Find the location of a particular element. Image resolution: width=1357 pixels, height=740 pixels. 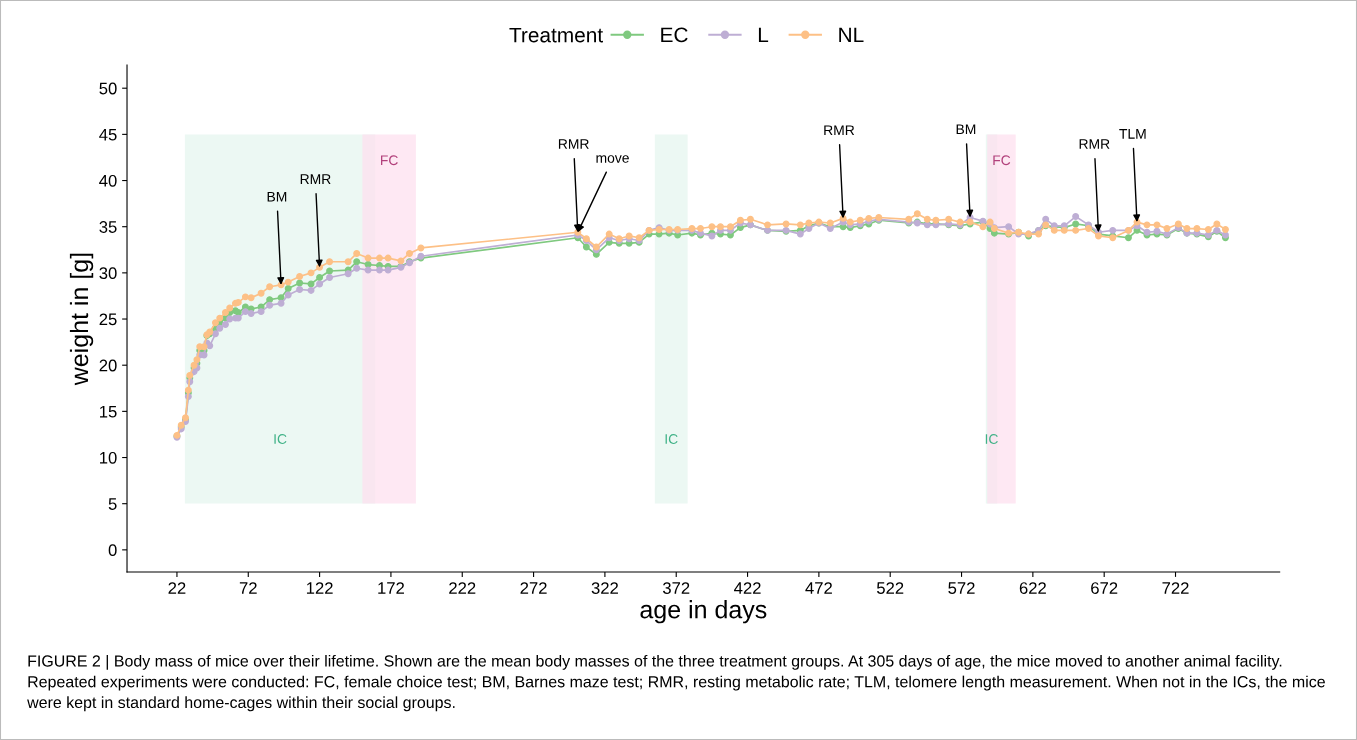

y-tick-label: 0 is located at coordinates (112, 550).